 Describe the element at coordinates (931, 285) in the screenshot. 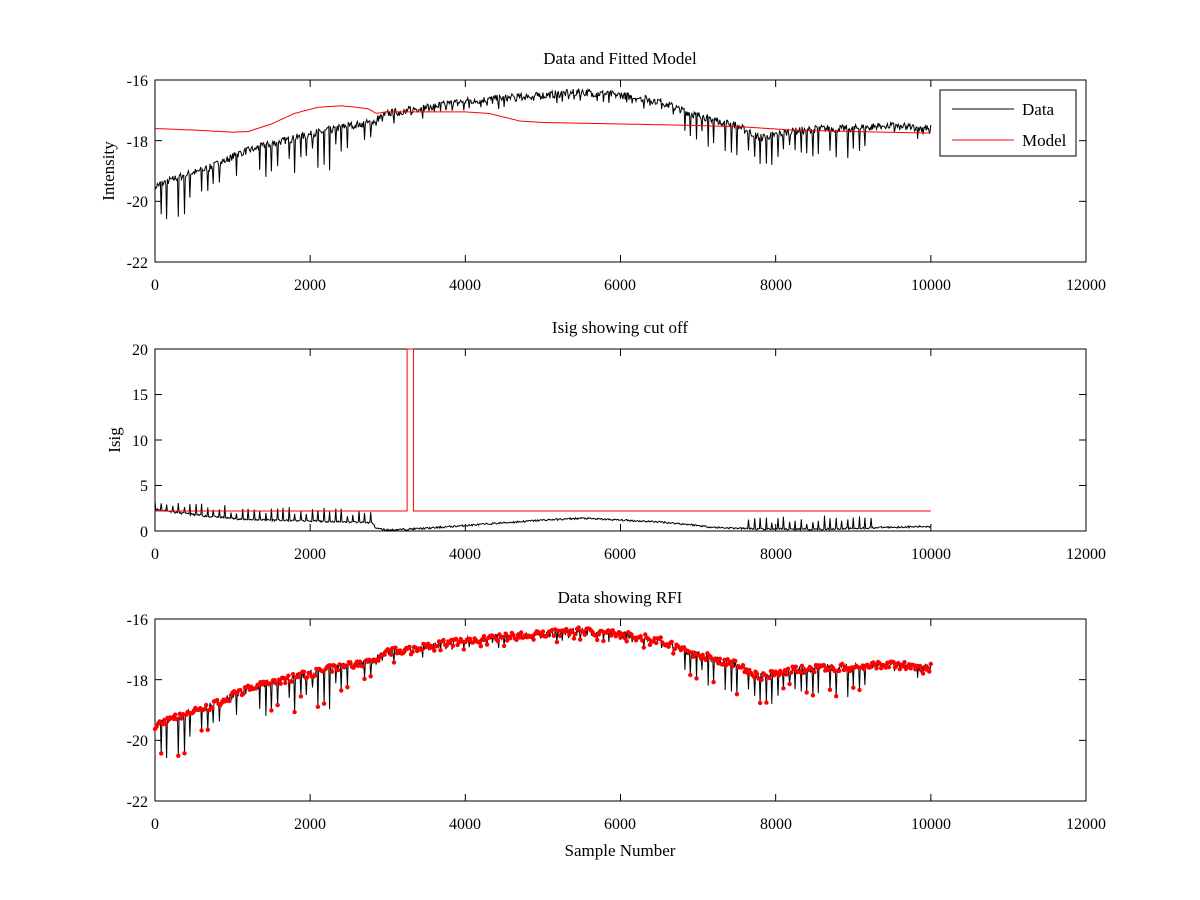

I see `panel-1-xtick: 10000` at that location.